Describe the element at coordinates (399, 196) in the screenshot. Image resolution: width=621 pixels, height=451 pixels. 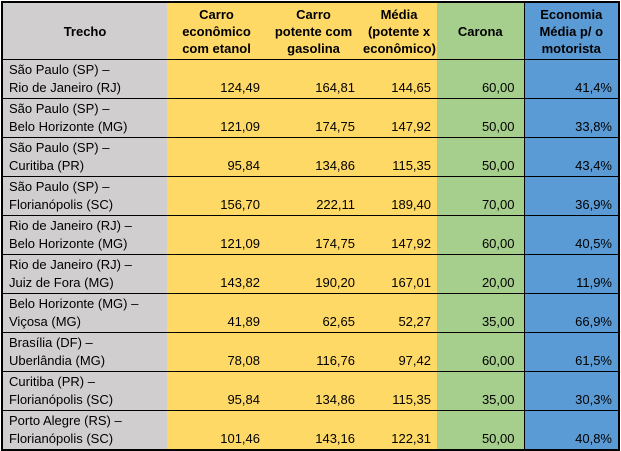
I see `media-cell: 189,40` at that location.